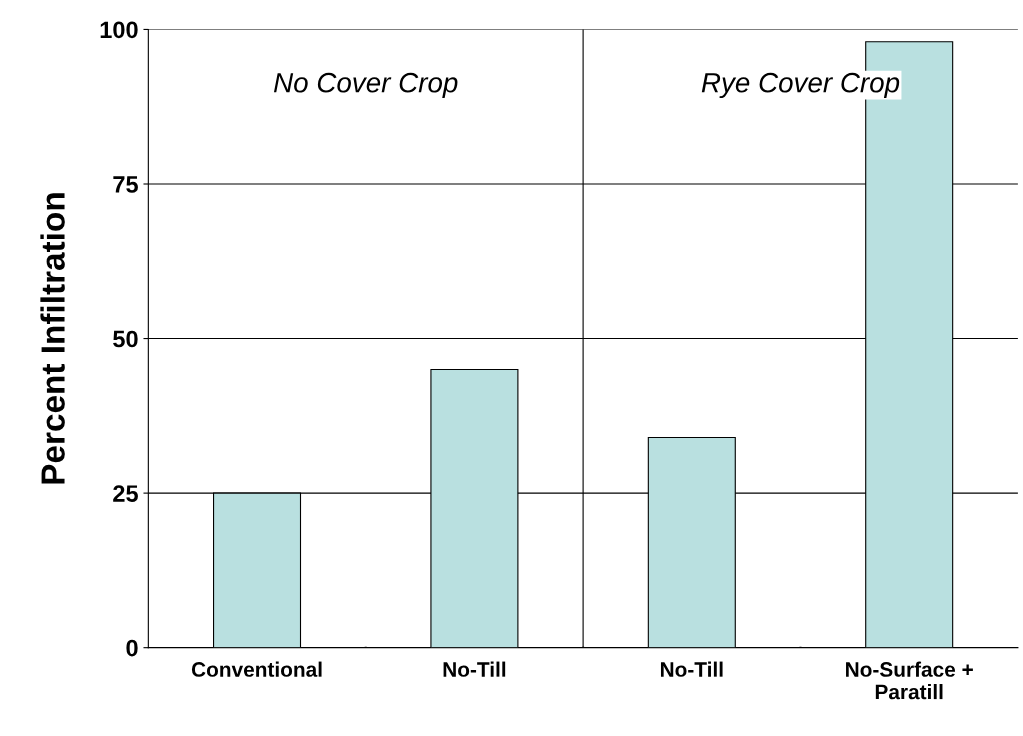 Image resolution: width=1023 pixels, height=736 pixels. What do you see at coordinates (365, 85) in the screenshot?
I see `annotation: No Cover Crop` at bounding box center [365, 85].